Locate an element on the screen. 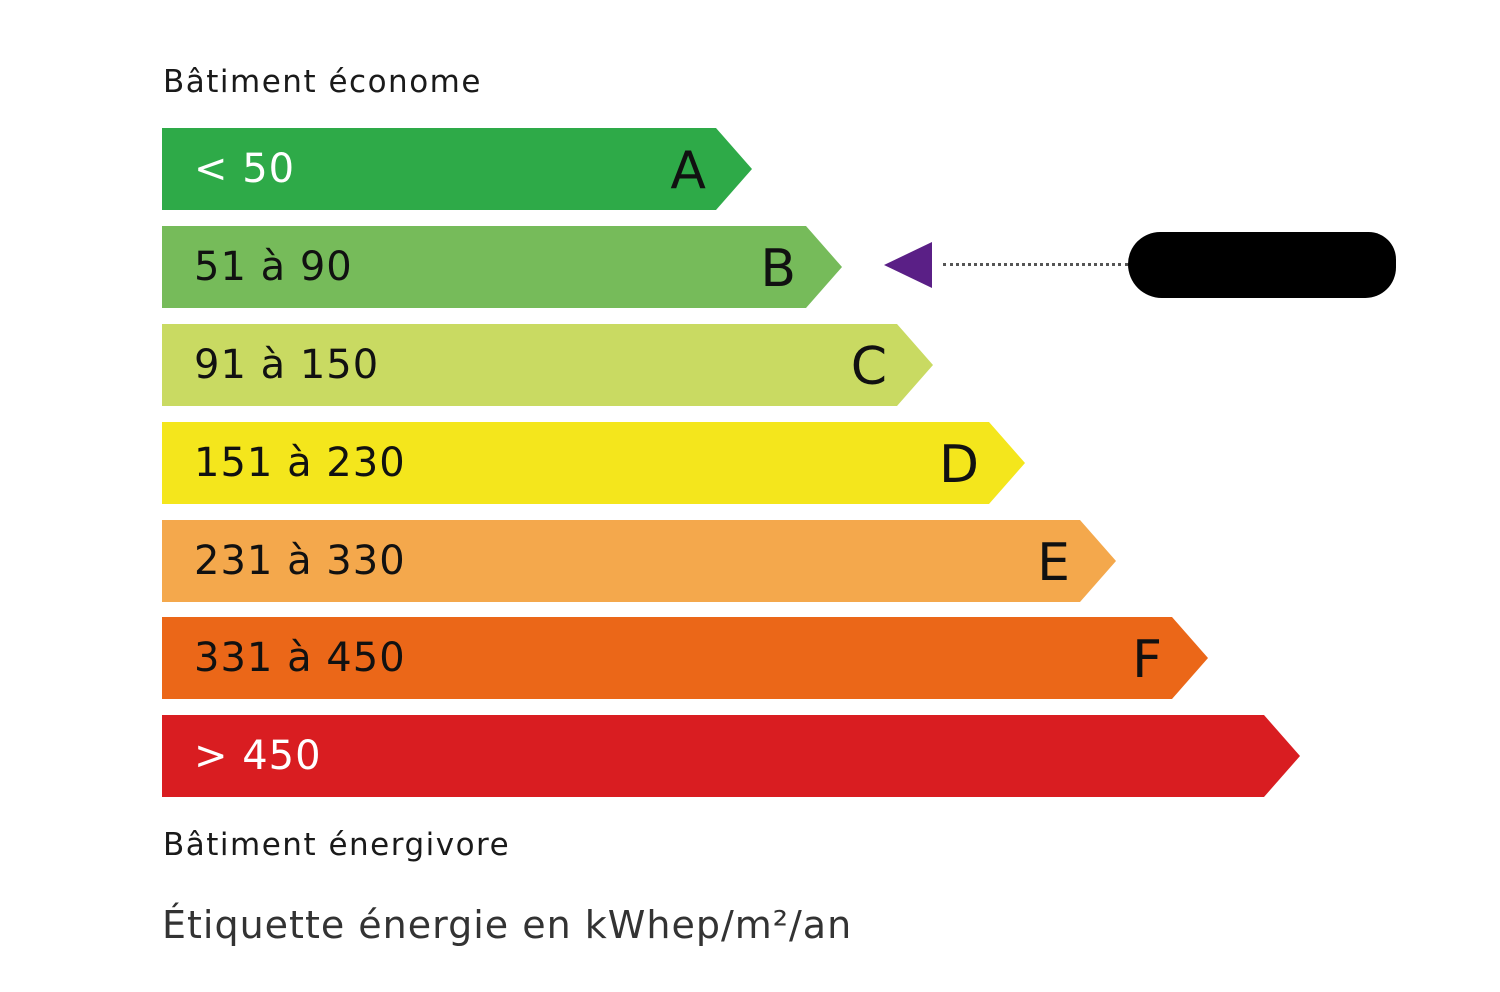 Image resolution: width=1500 pixels, height=992 pixels. range-label: 51 à 90 is located at coordinates (273, 267).